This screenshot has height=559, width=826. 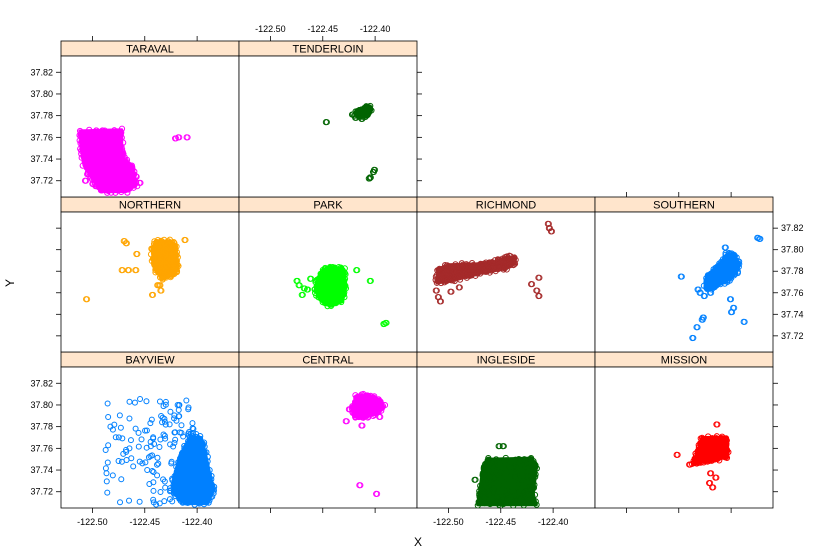 I want to click on y-tick-label: 37.80, so click(x=792, y=250).